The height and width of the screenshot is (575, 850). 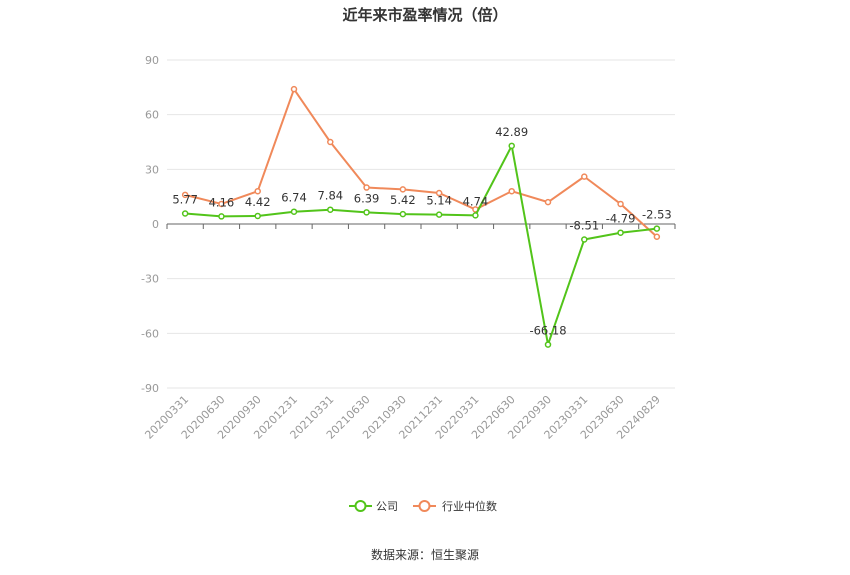 What do you see at coordinates (150, 279) in the screenshot?
I see `y-tick-label: -30` at bounding box center [150, 279].